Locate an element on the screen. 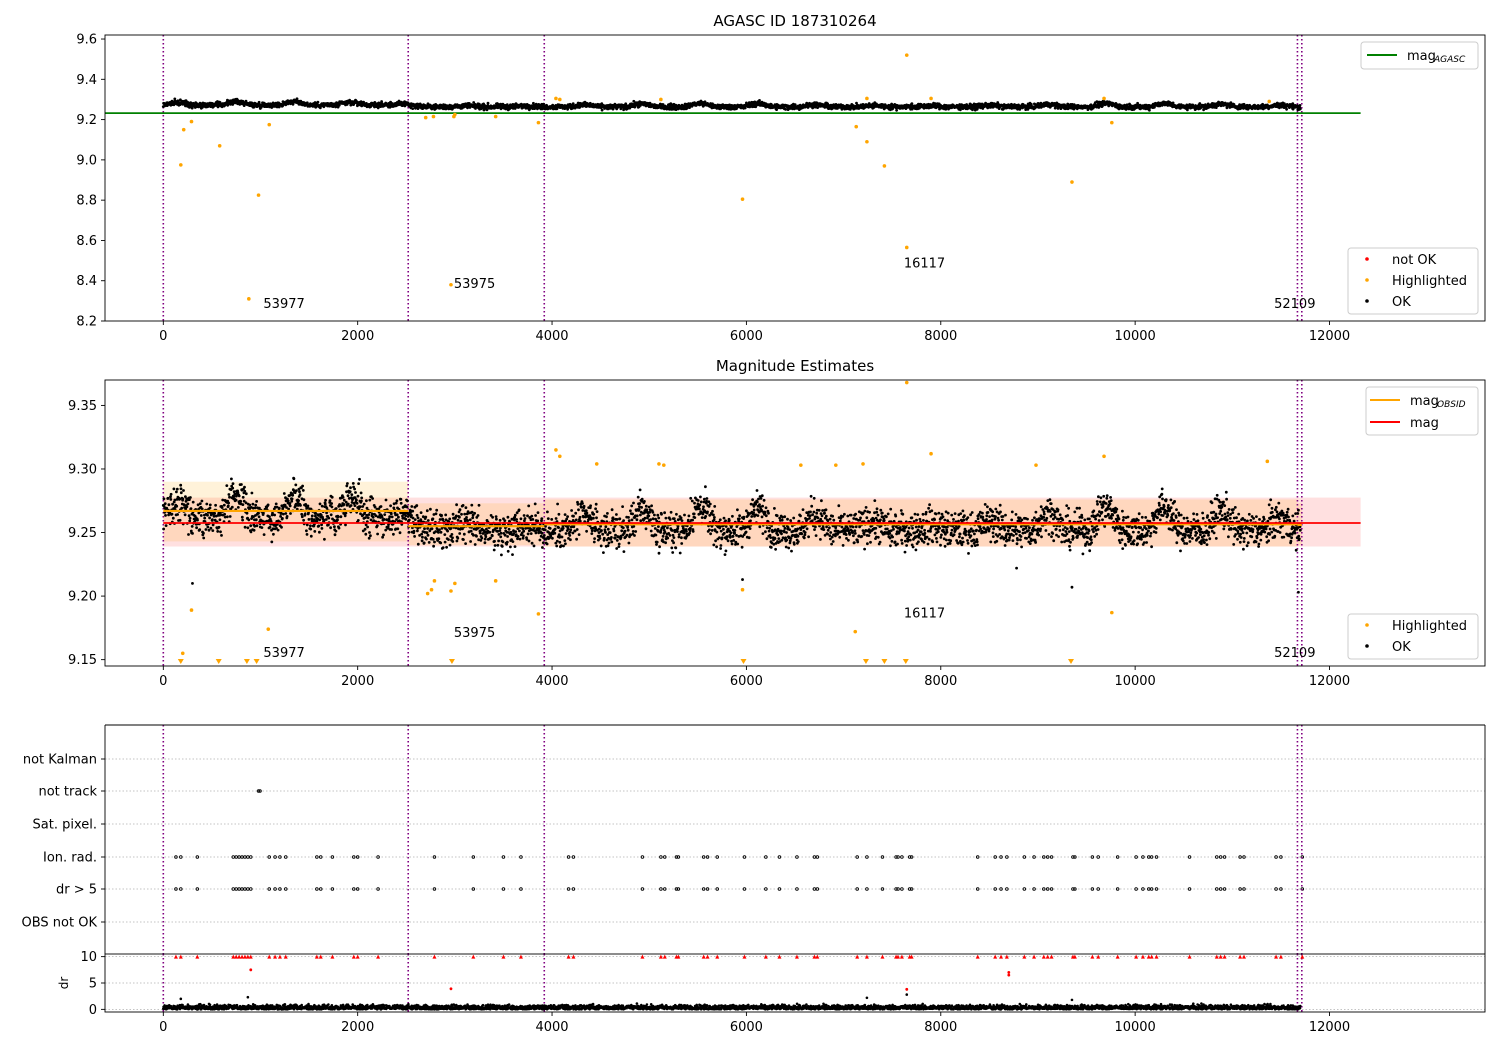 This screenshot has height=1050, width=1500. p1-obsid-label: 53975 is located at coordinates (474, 284).